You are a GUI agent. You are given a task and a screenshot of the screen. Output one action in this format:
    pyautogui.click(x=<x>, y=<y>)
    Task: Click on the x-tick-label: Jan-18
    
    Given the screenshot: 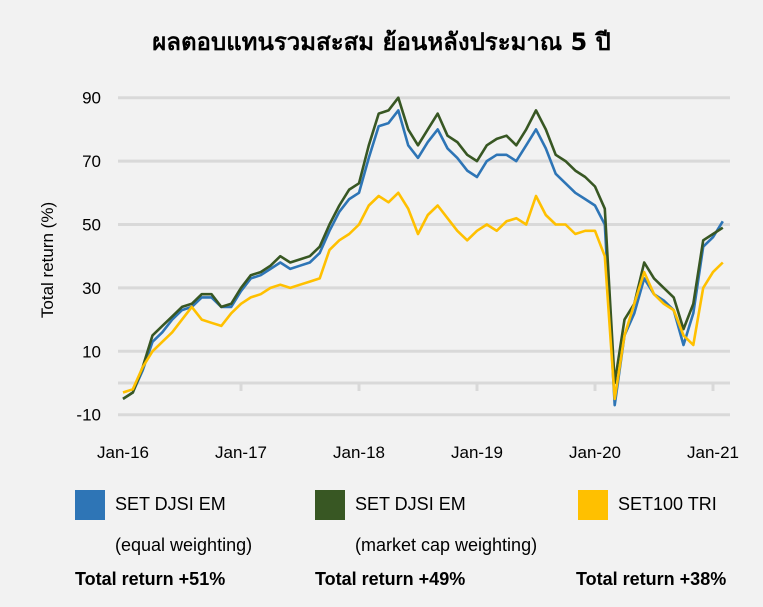 What is the action you would take?
    pyautogui.click(x=359, y=452)
    